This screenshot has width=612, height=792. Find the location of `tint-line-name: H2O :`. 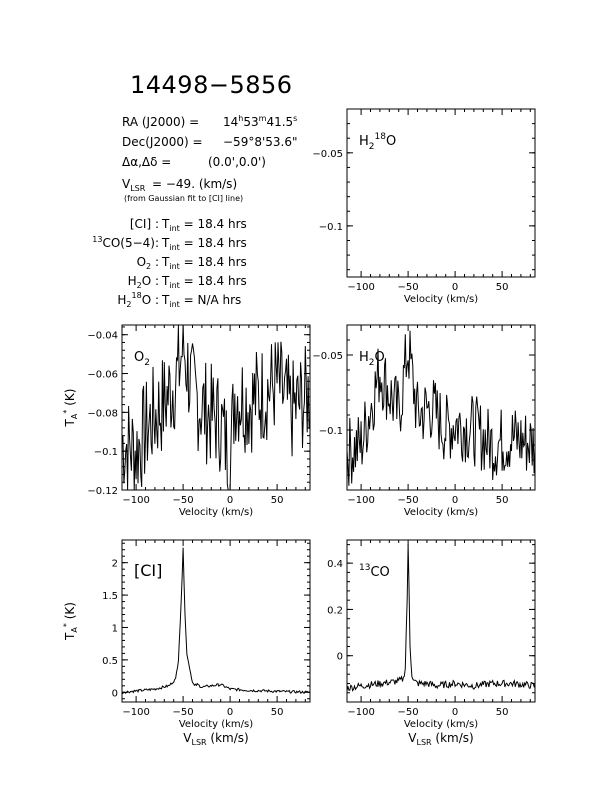

tint-line-name: H2O : is located at coordinates (143, 282).